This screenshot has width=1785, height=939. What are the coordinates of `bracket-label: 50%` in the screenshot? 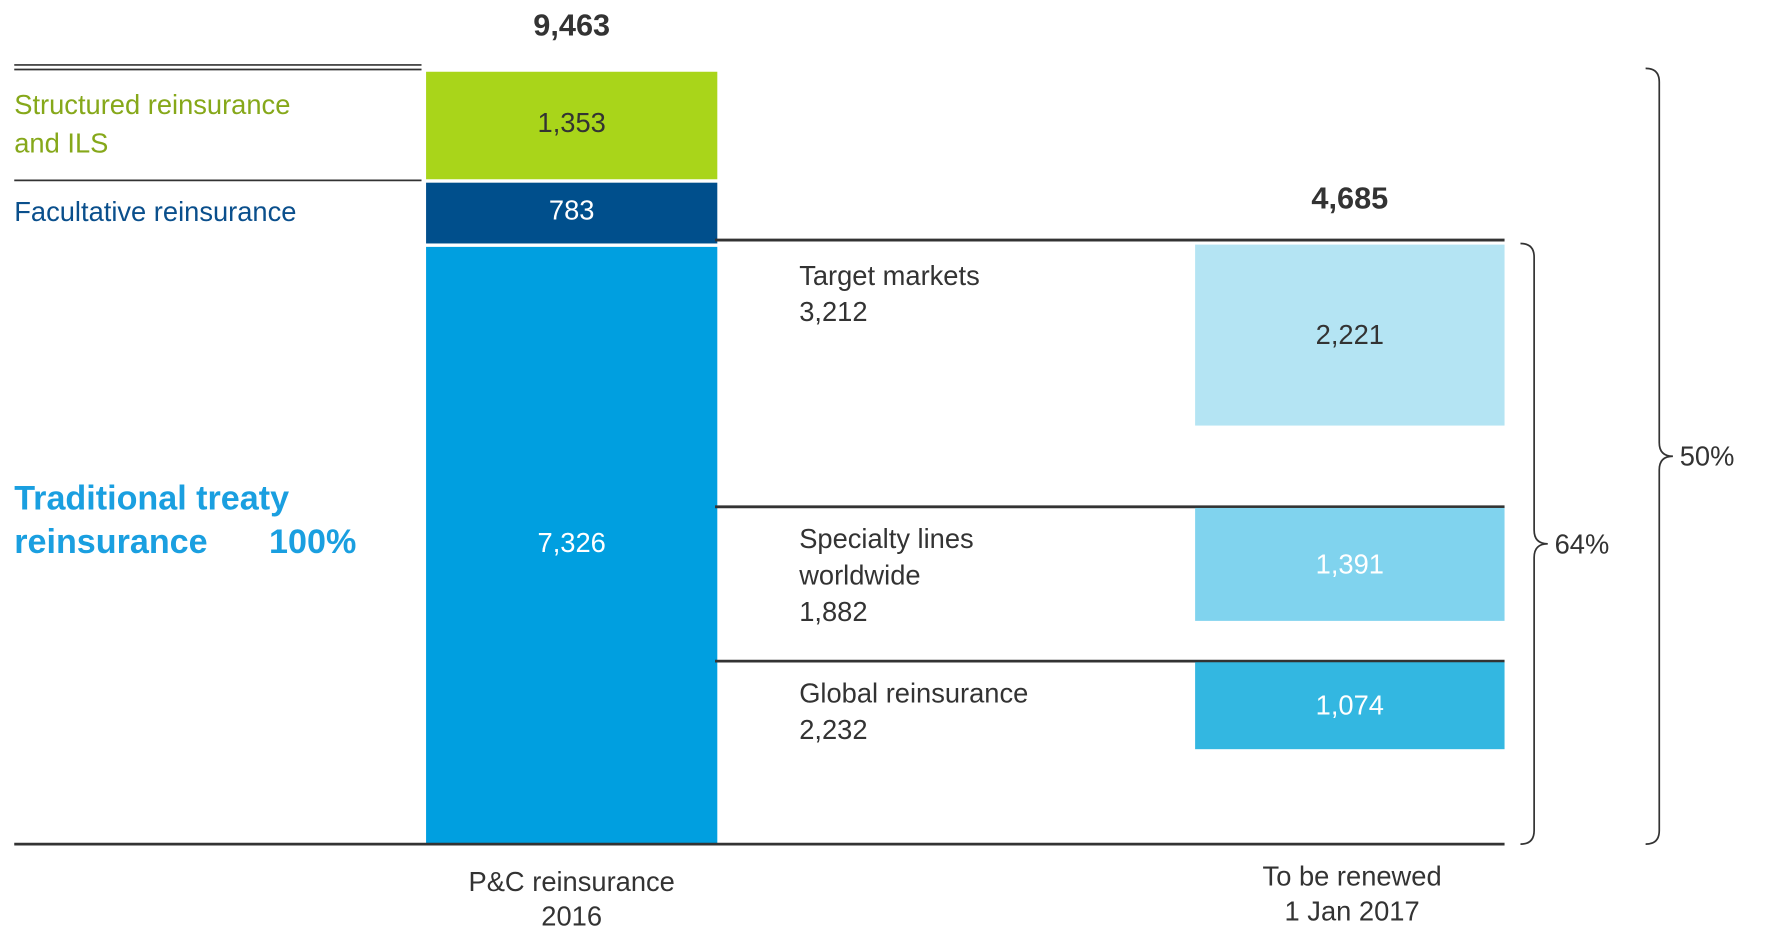 It's located at (1707, 456).